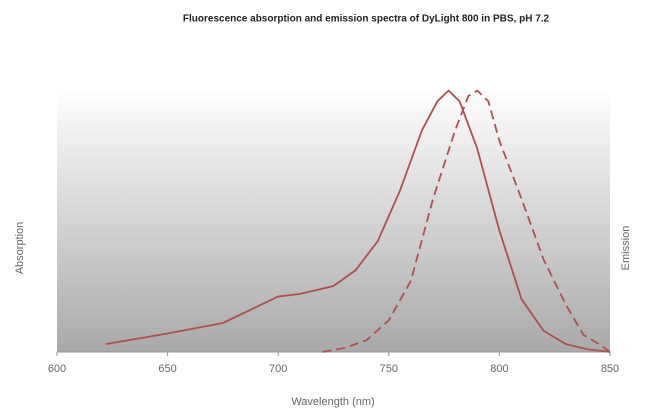 The image size is (650, 418). What do you see at coordinates (610, 369) in the screenshot?
I see `x-tick-label: 850` at bounding box center [610, 369].